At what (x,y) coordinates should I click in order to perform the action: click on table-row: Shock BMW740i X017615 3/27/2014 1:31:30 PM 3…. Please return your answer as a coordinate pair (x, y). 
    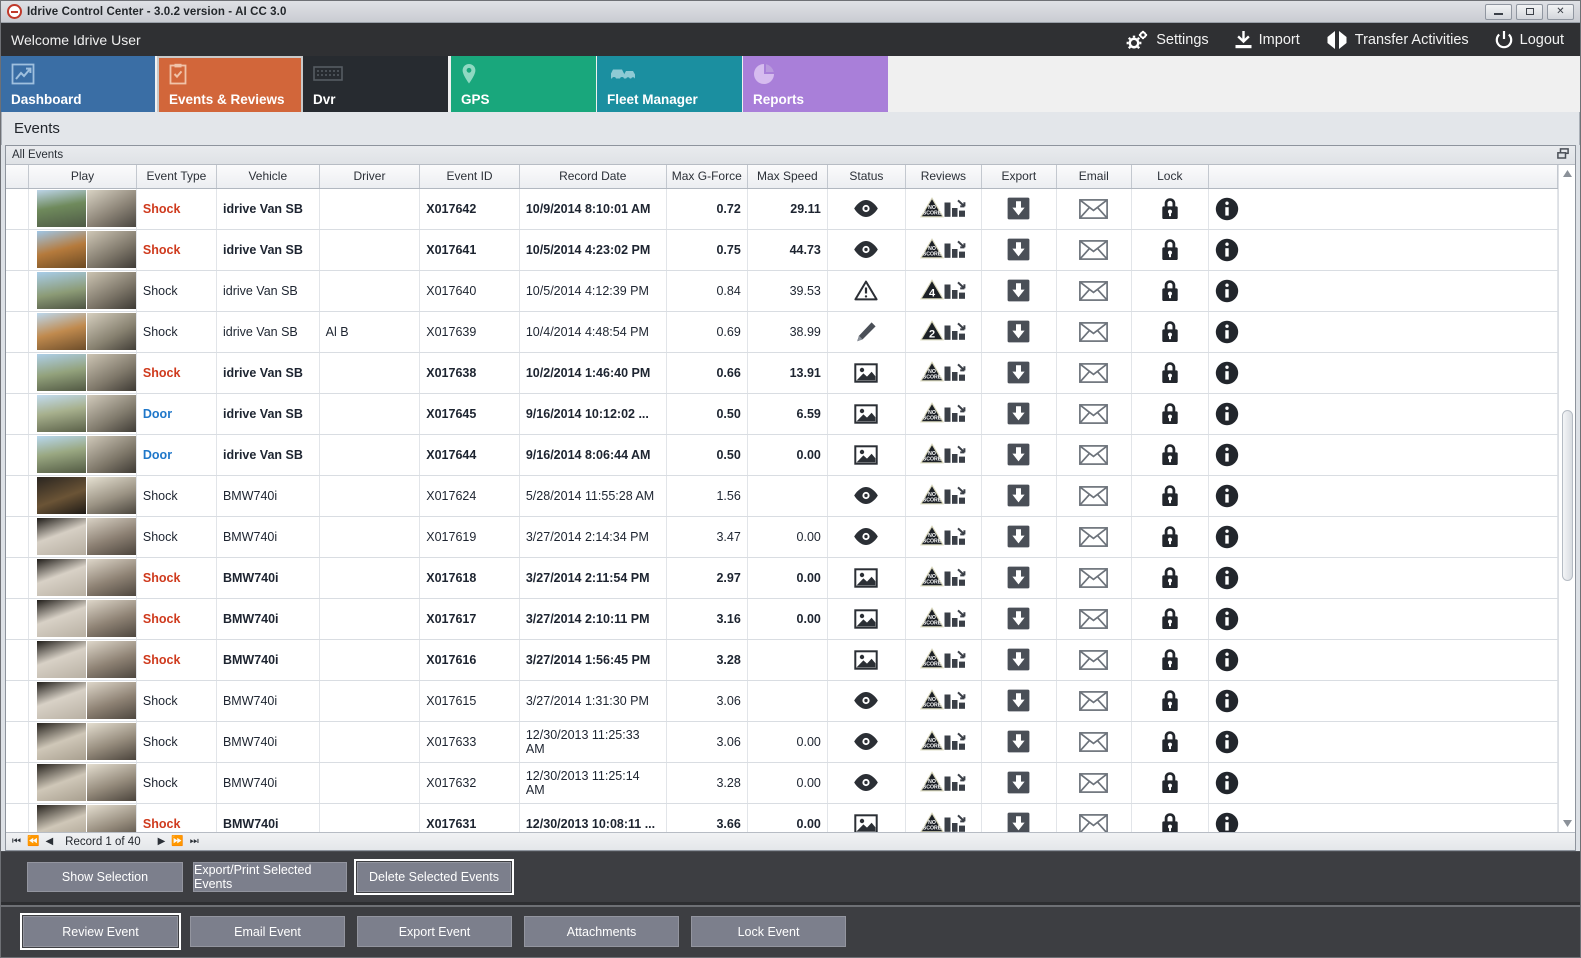
    Looking at the image, I should click on (782, 701).